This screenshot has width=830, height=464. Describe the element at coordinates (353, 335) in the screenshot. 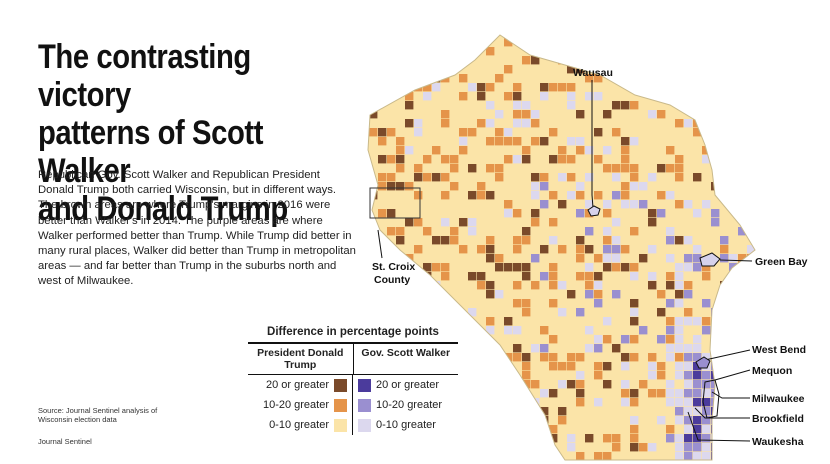

I see `legend-title: Difference in percentage points` at that location.